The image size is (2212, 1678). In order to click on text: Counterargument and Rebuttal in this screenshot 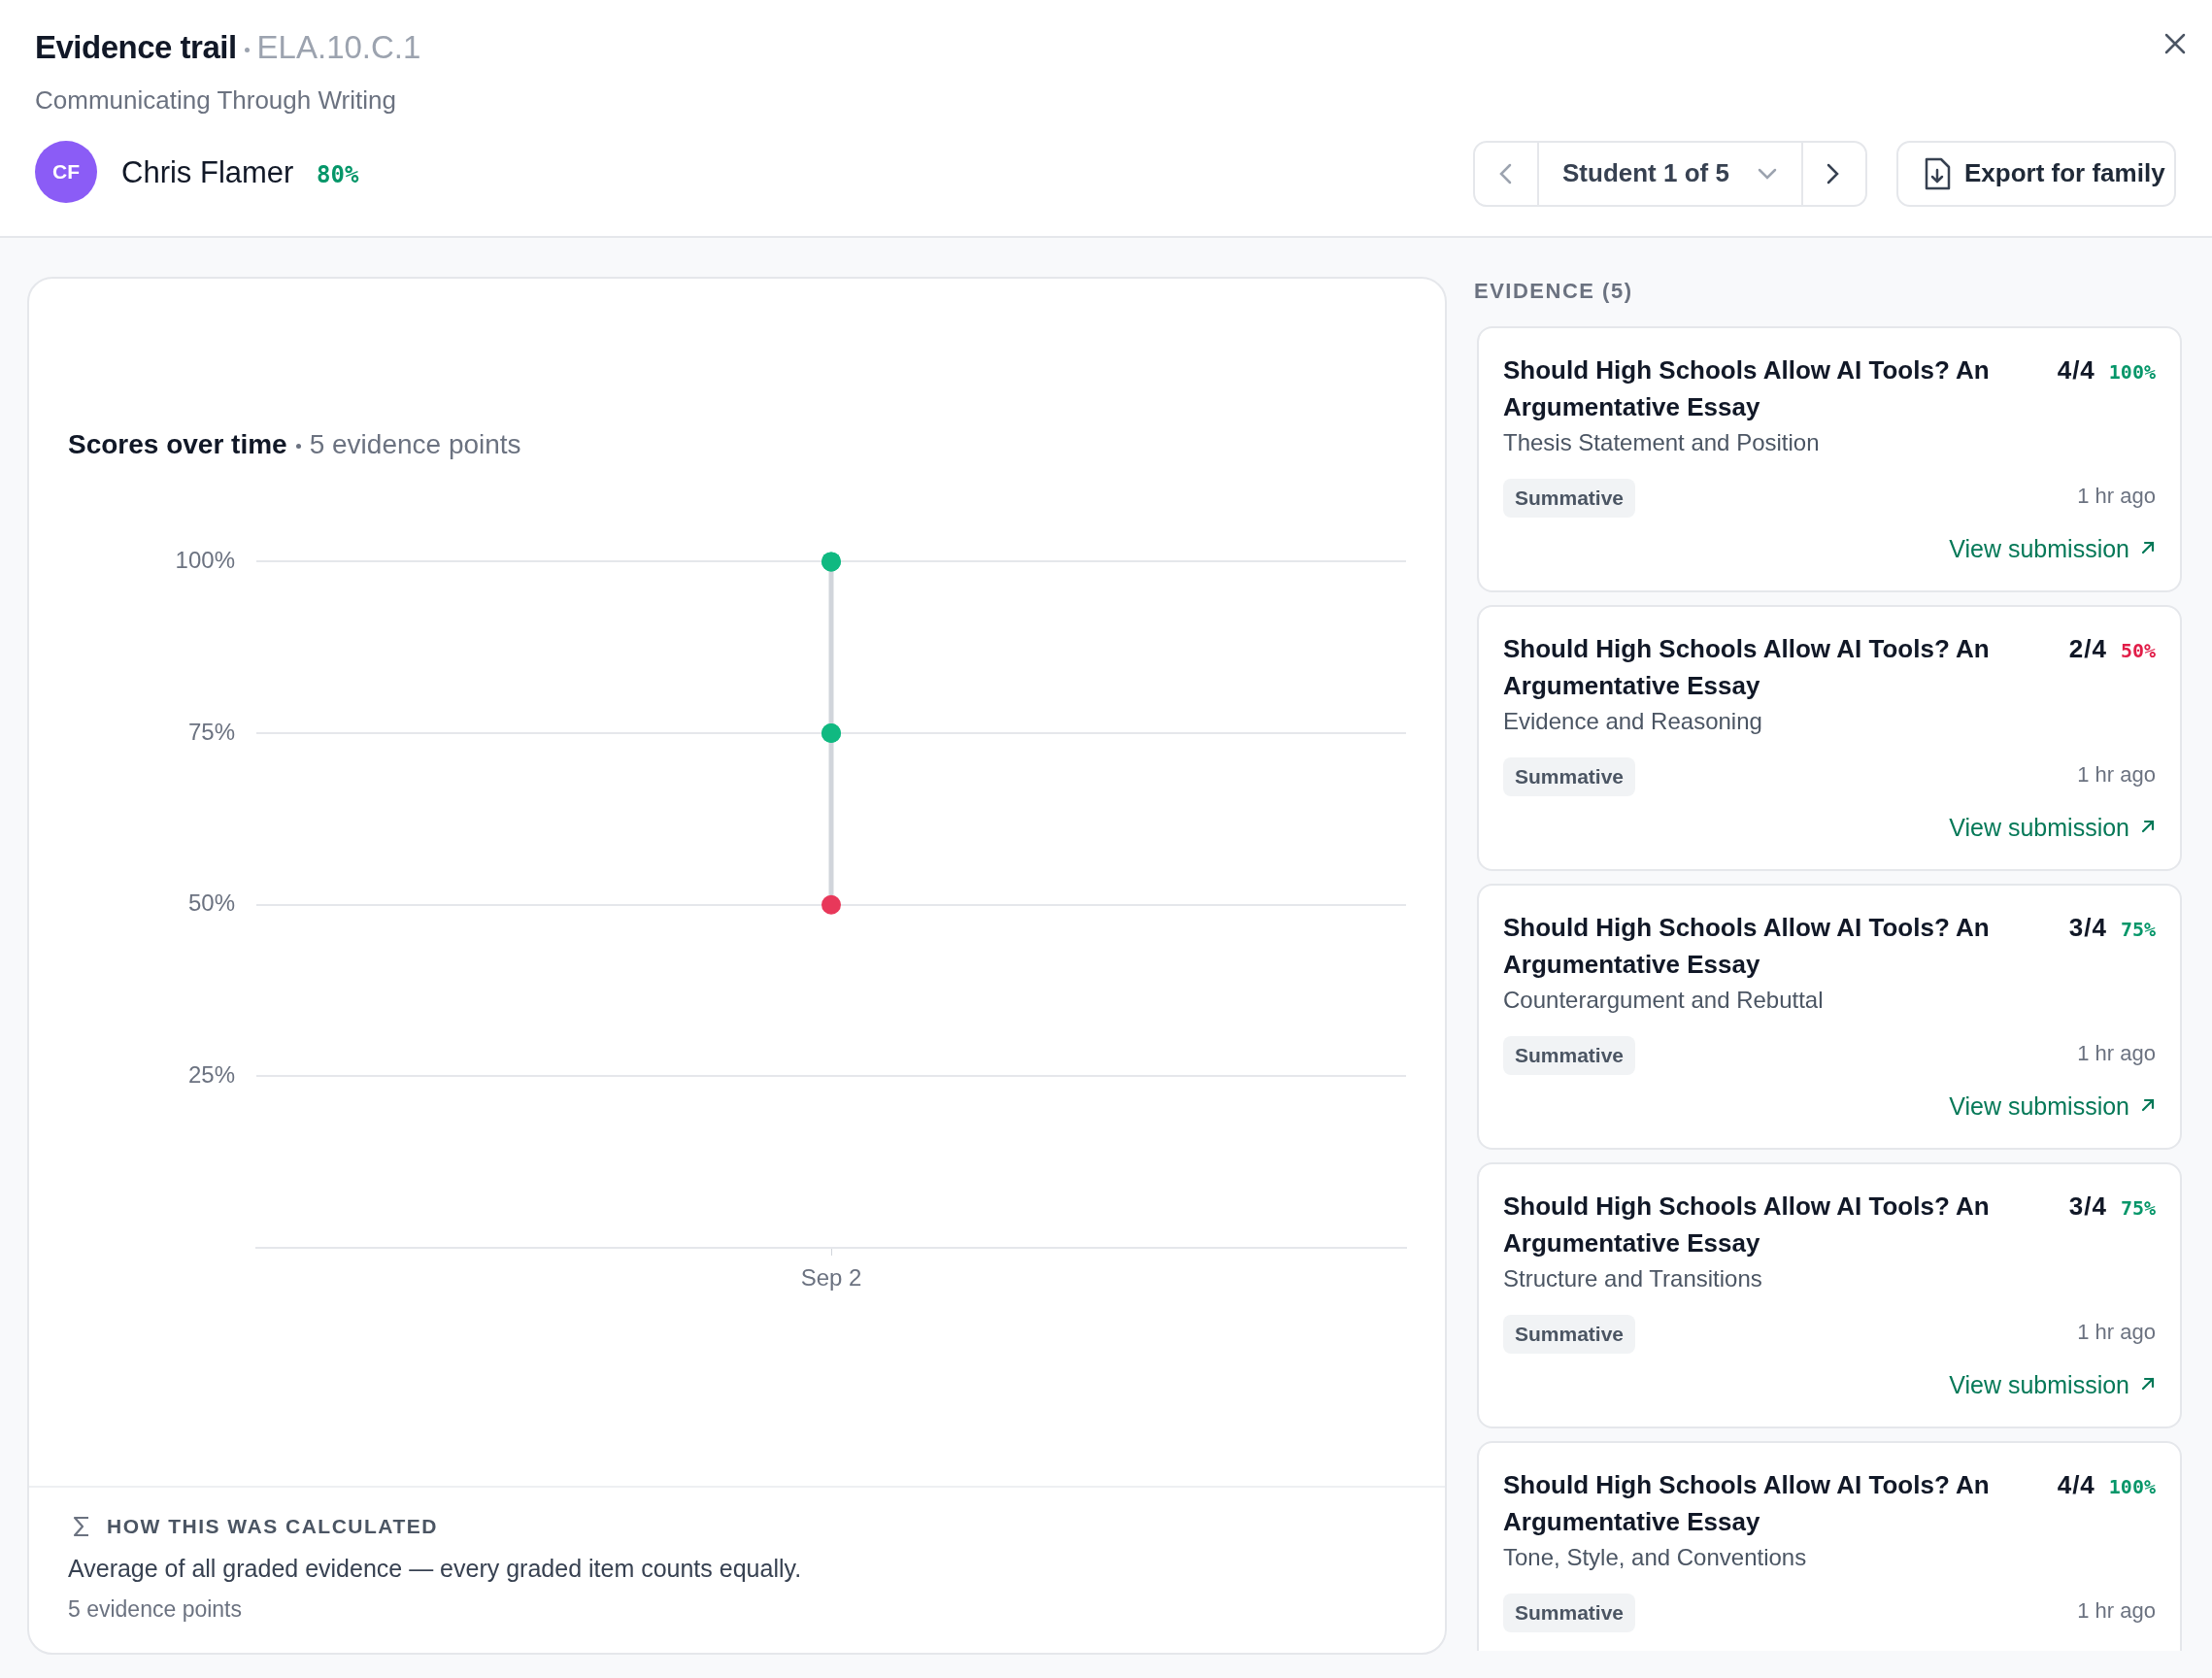, I will do `click(1663, 1000)`.